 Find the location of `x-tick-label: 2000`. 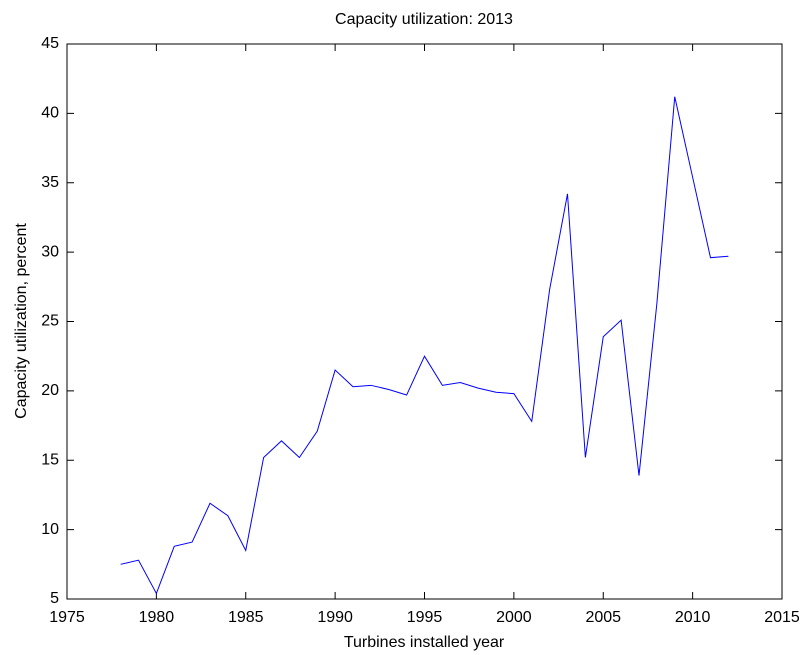

x-tick-label: 2000 is located at coordinates (514, 617).